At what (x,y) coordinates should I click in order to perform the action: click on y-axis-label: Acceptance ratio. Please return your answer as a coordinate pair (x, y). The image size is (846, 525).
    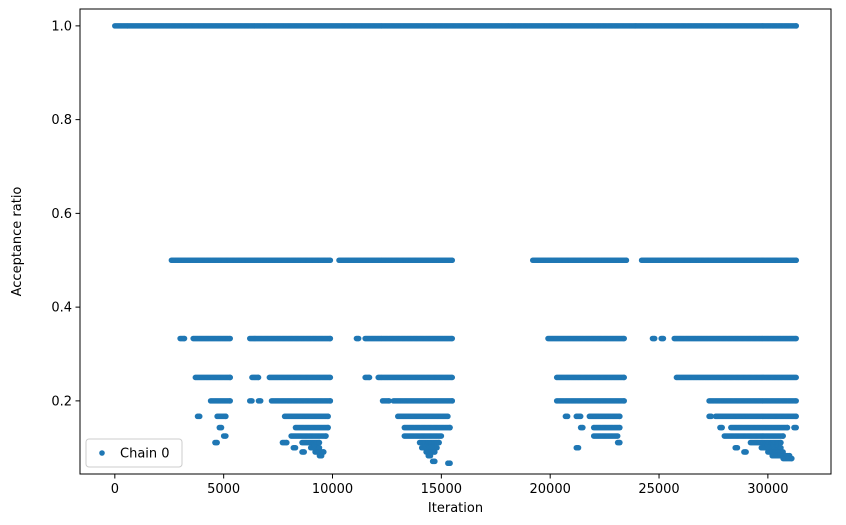
    Looking at the image, I should click on (17, 242).